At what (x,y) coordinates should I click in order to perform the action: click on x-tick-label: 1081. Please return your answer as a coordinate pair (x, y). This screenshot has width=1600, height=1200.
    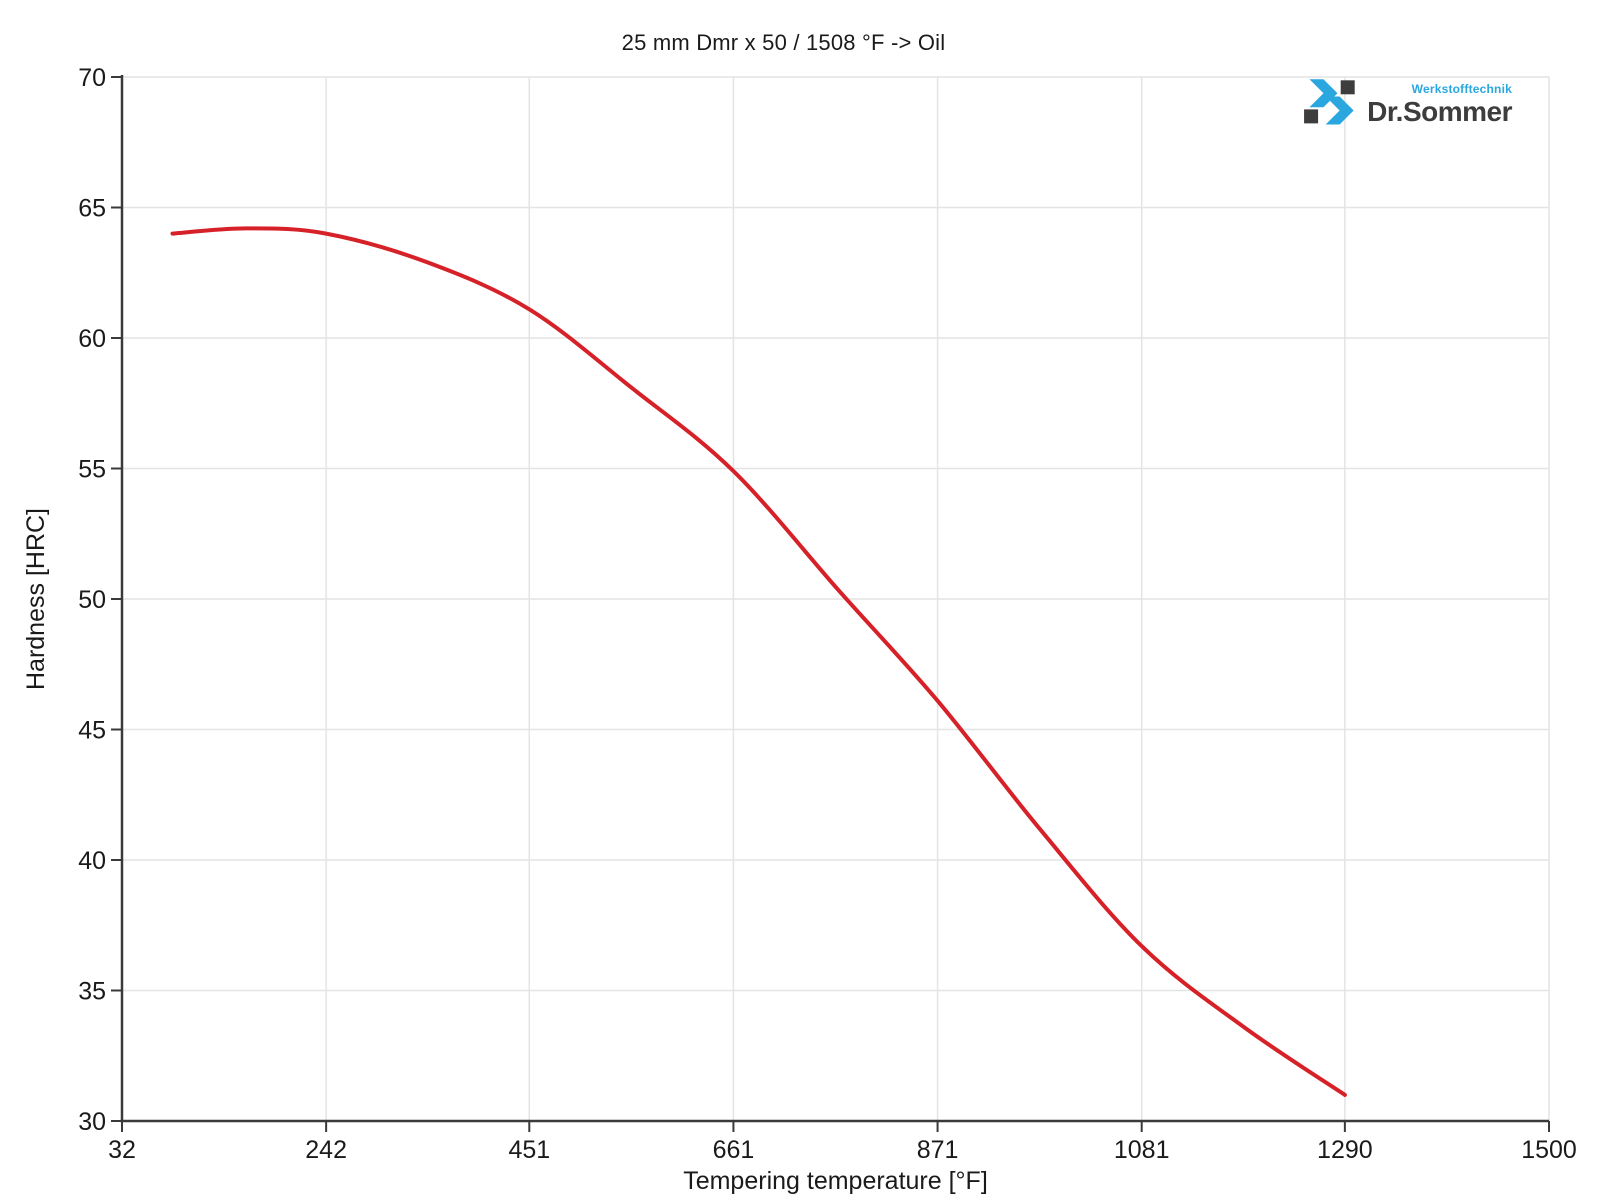
    Looking at the image, I should click on (1142, 1150).